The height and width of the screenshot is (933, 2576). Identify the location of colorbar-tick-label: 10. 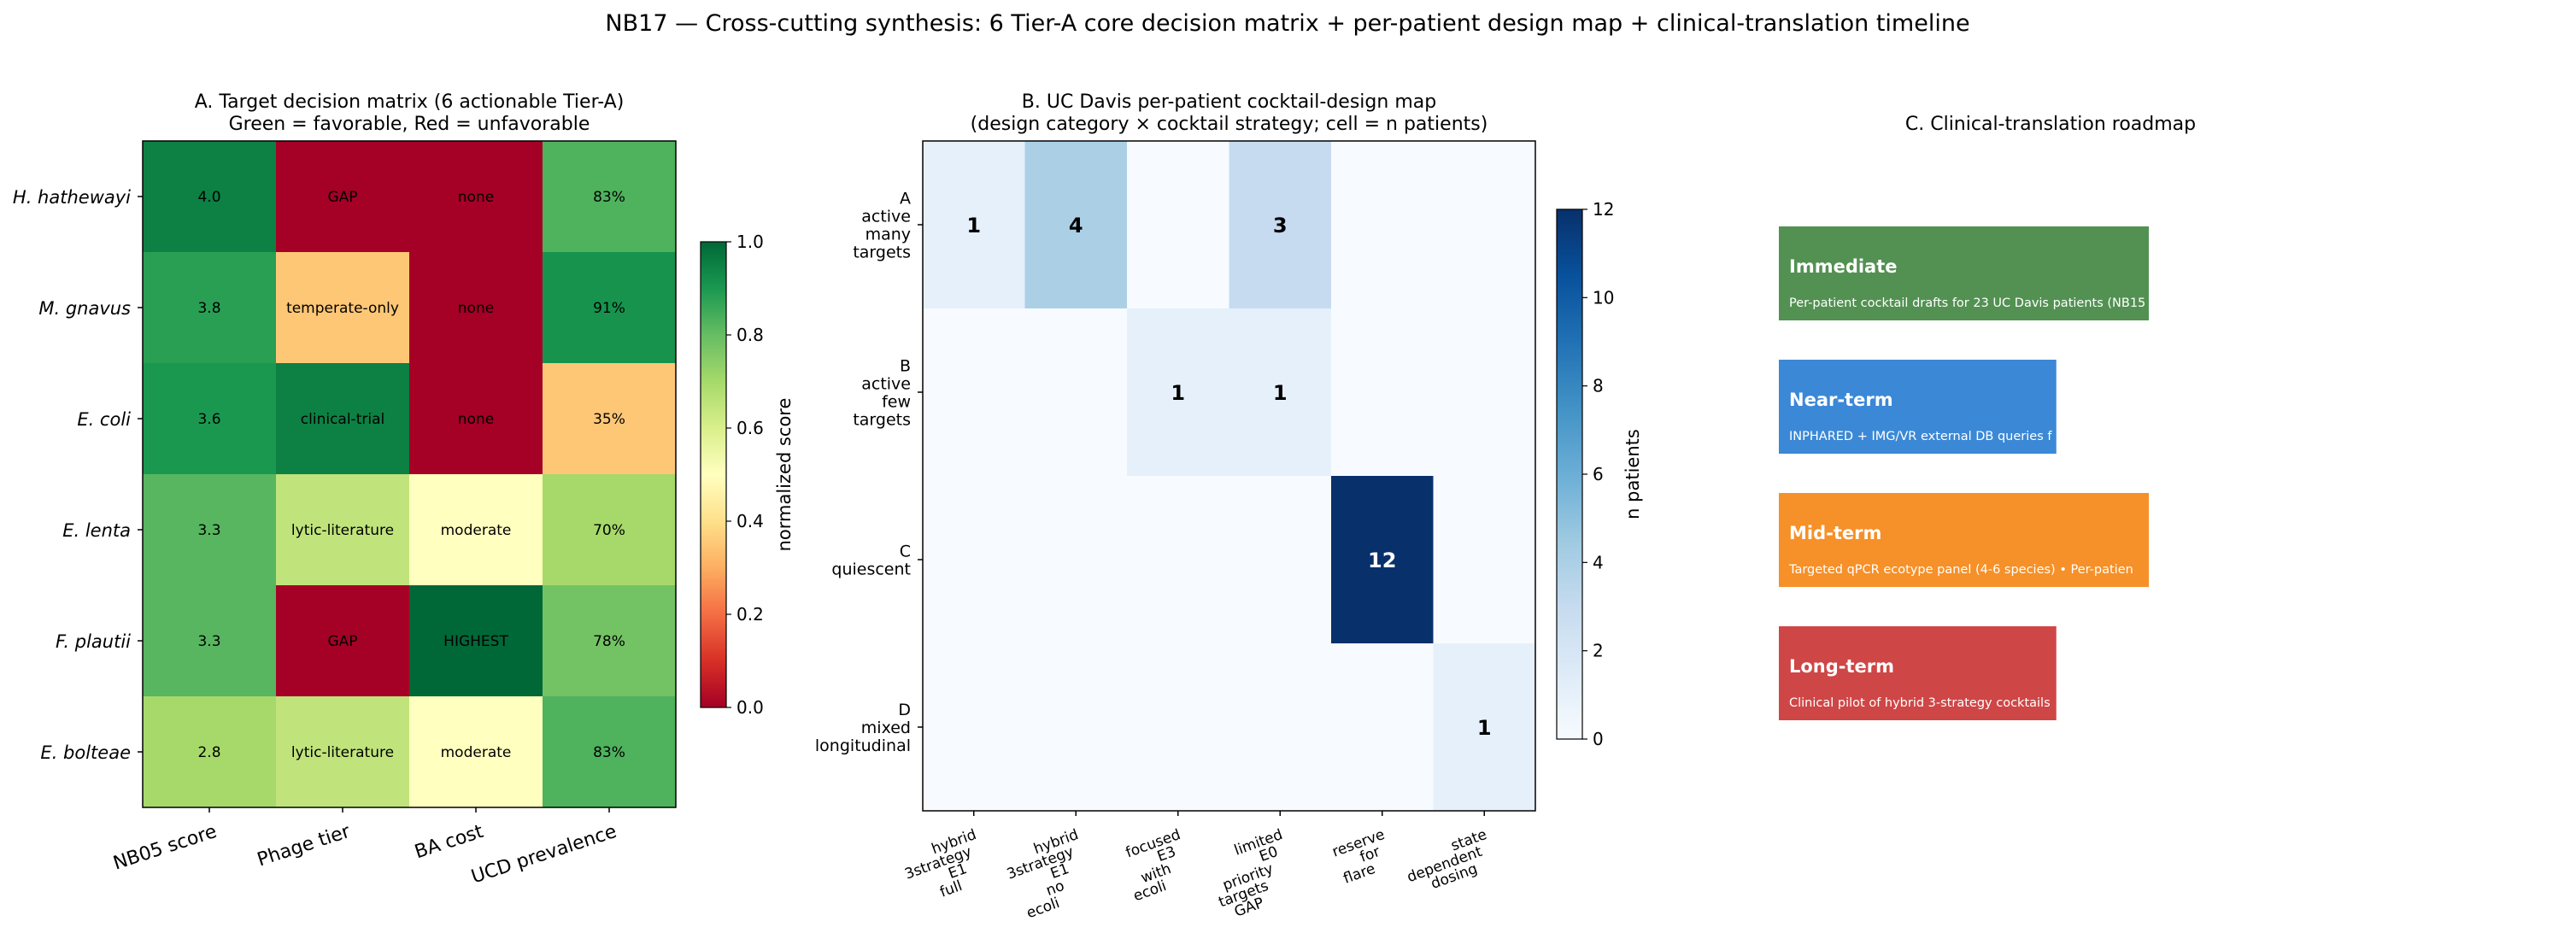
(1603, 297).